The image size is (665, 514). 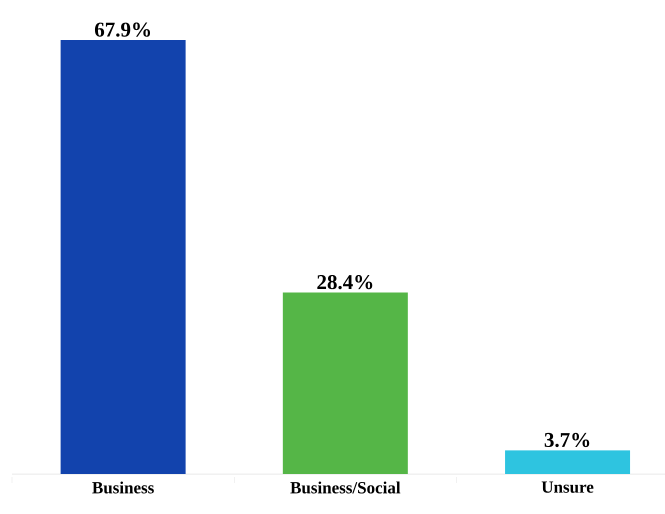 I want to click on data-label: 67.9%, so click(x=122, y=29).